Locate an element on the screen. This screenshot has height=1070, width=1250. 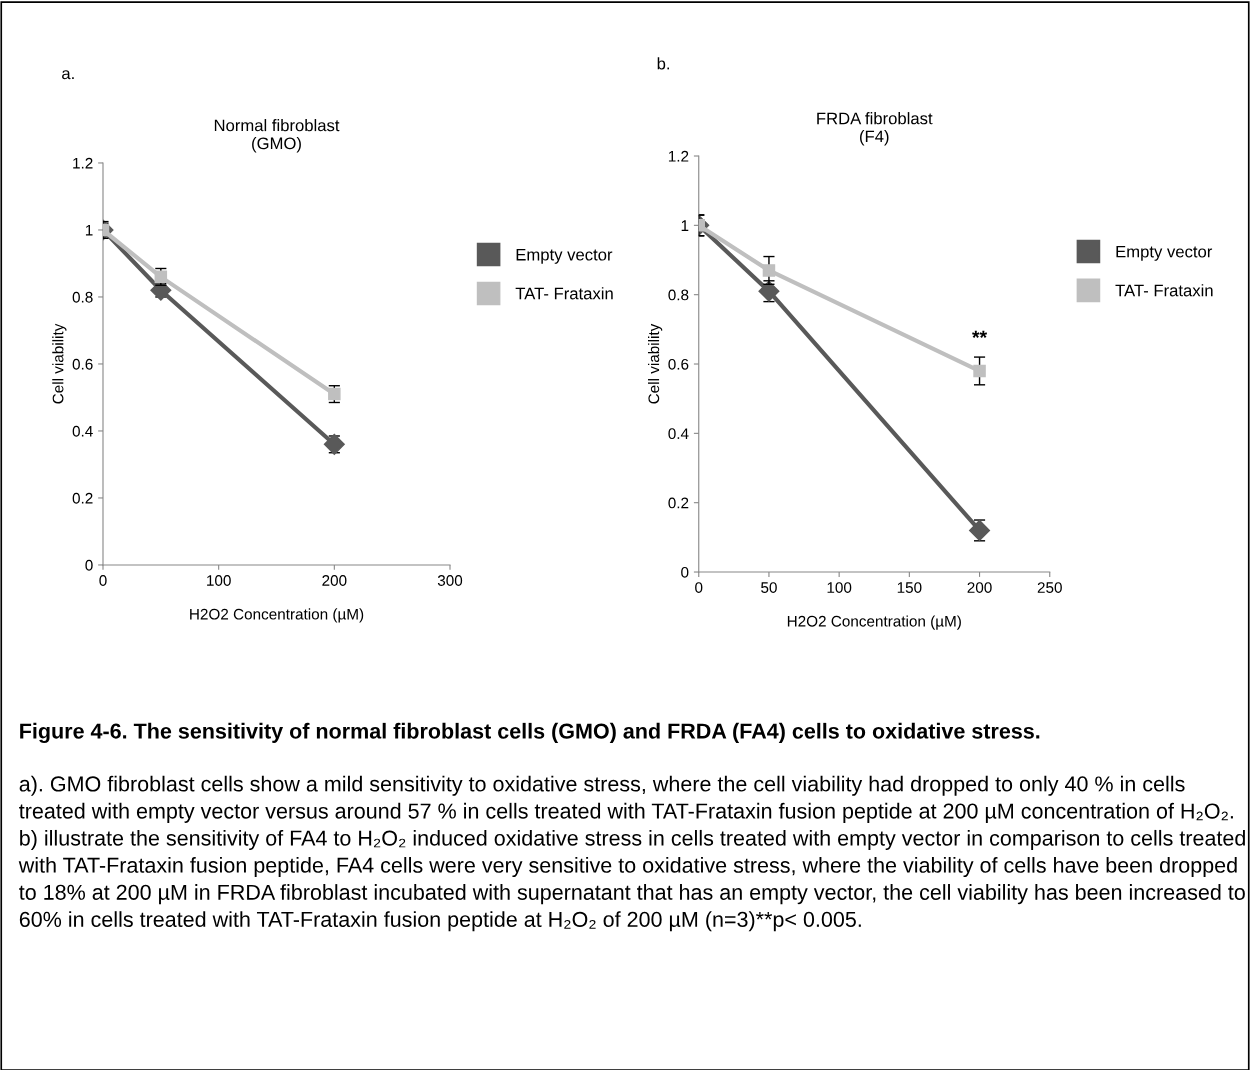
caption: Figure 4-6. The sensitivity of normal fibroblast cells (GMO) and FRDA (FA4) cells to oxidative stress. is located at coordinates (530, 733).